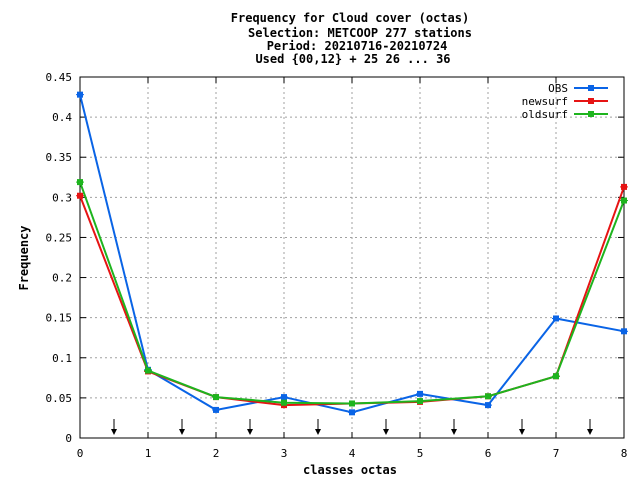  What do you see at coordinates (488, 453) in the screenshot?
I see `x-tick-label: 6` at bounding box center [488, 453].